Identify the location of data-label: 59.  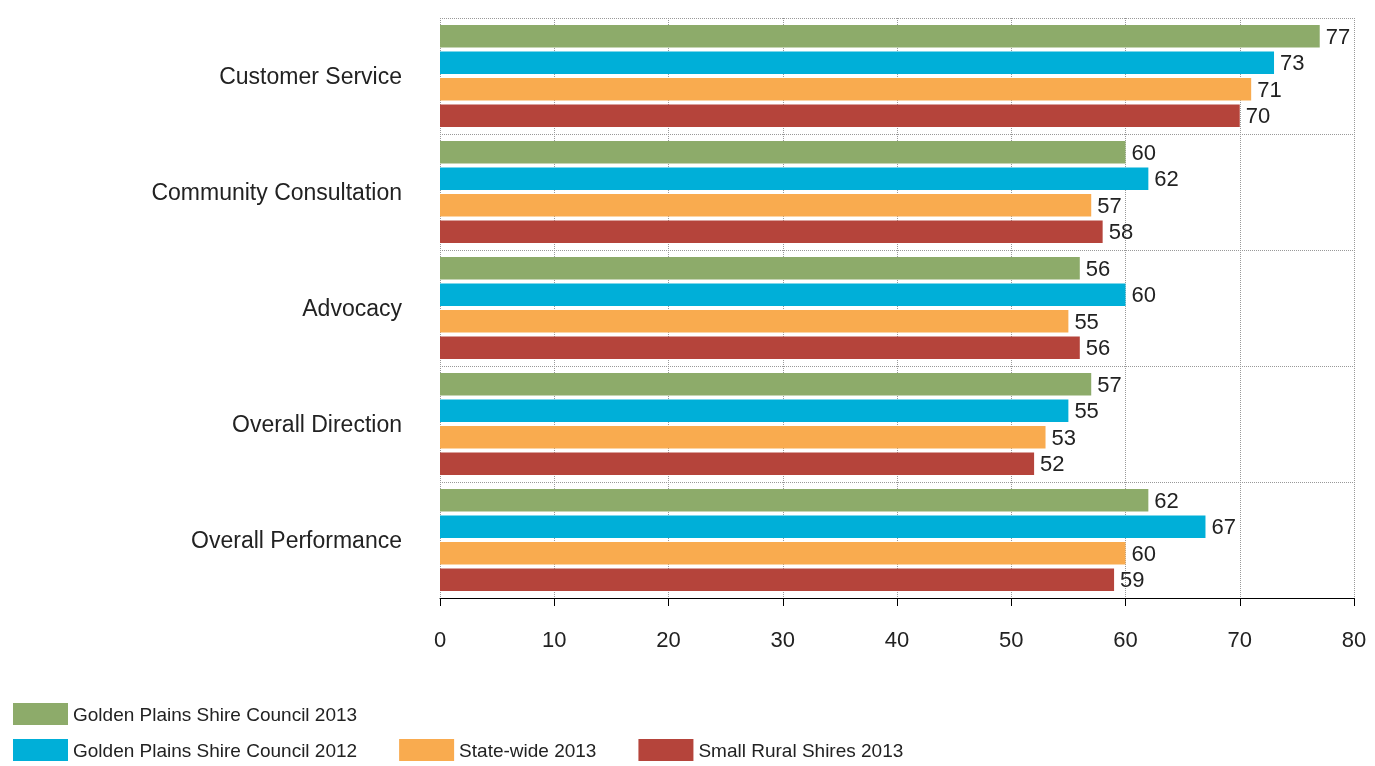
(1132, 580).